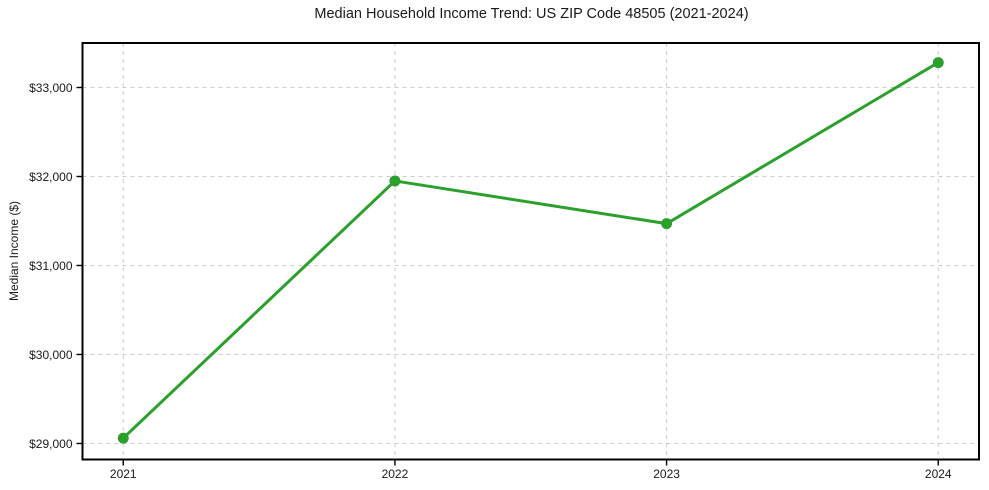 The width and height of the screenshot is (989, 490). I want to click on x-tick-label: 2022, so click(395, 474).